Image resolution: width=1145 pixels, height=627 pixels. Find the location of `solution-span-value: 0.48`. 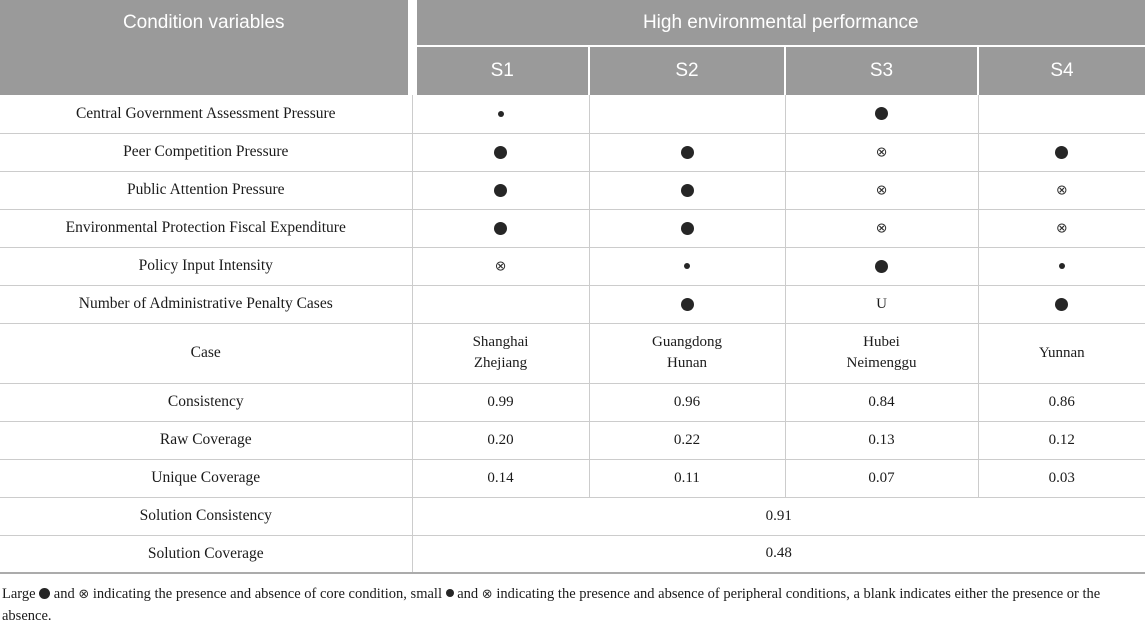

solution-span-value: 0.48 is located at coordinates (778, 553).